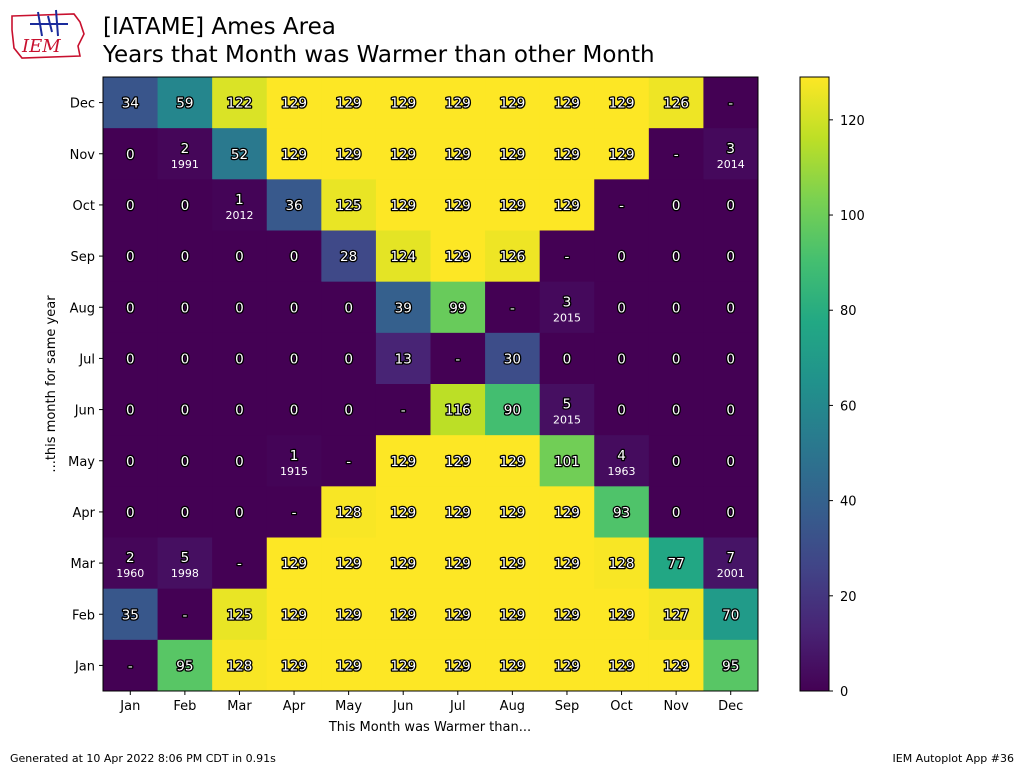  Describe the element at coordinates (403, 308) in the screenshot. I see `cell-value-label: 39` at that location.